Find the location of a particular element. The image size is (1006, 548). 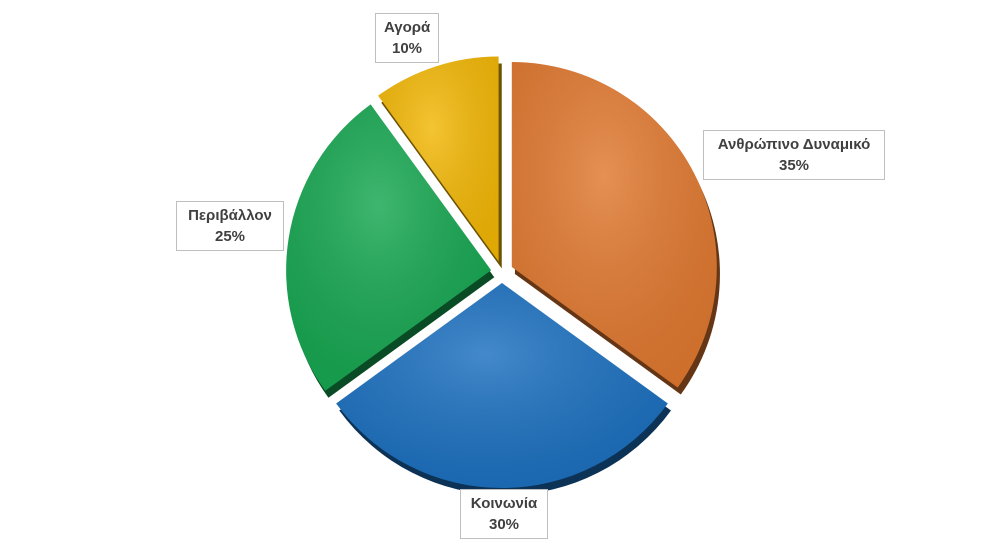

data-label-agora: Αγορά 10% is located at coordinates (407, 38).